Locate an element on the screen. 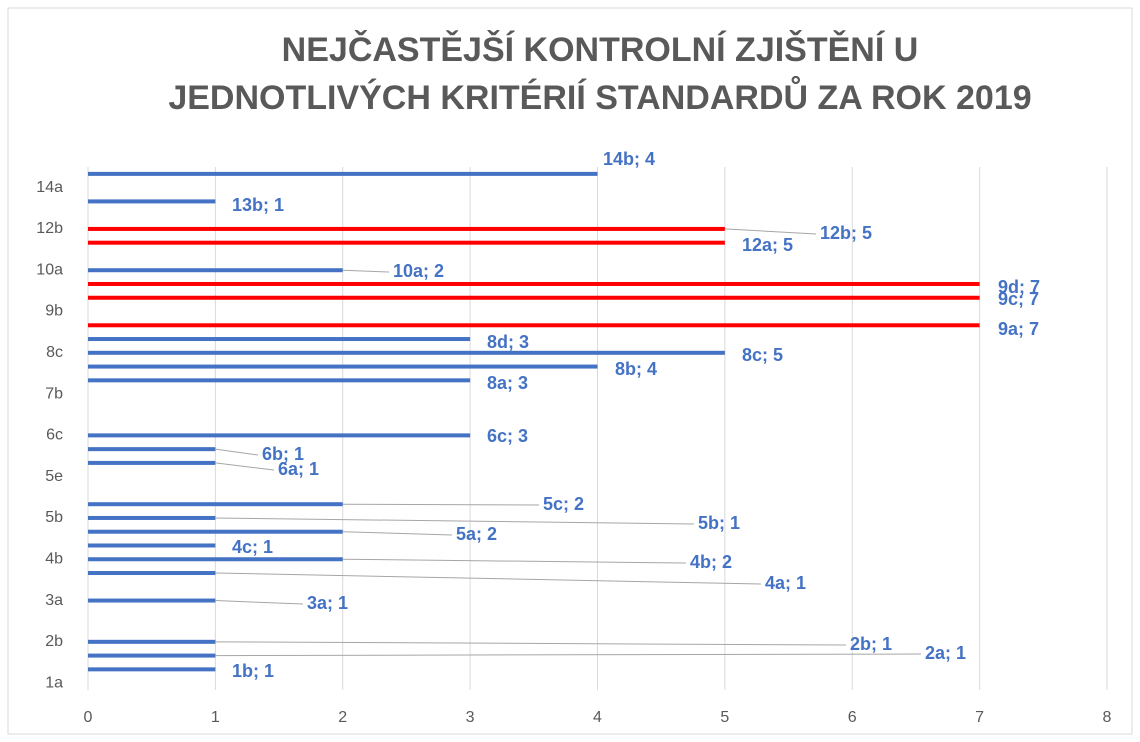 This screenshot has width=1140, height=742. data-label: 8a; 3 is located at coordinates (507, 383).